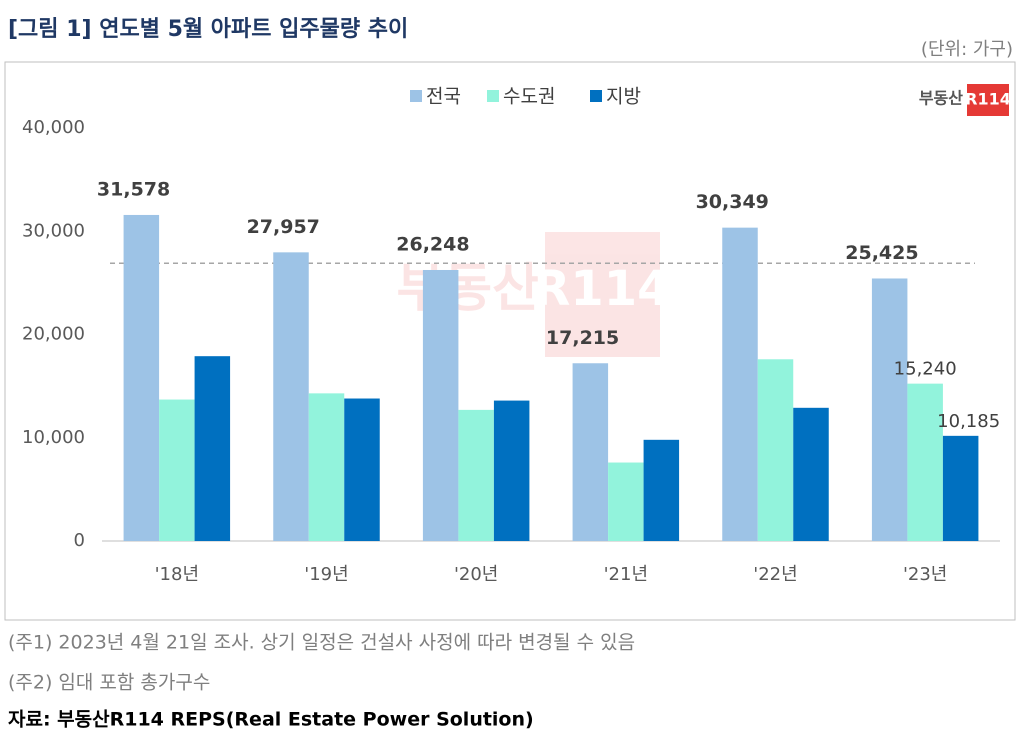 The image size is (1021, 738). I want to click on data-label: 17,215, so click(582, 338).